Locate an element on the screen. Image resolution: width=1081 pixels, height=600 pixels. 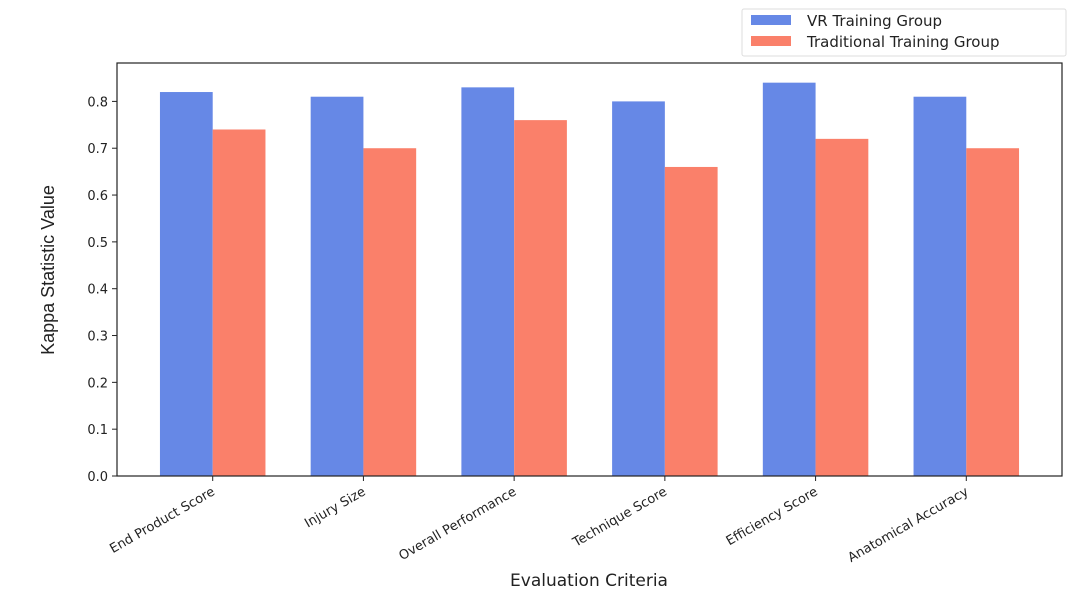
y-tick-label: 0.1 is located at coordinates (97, 430).